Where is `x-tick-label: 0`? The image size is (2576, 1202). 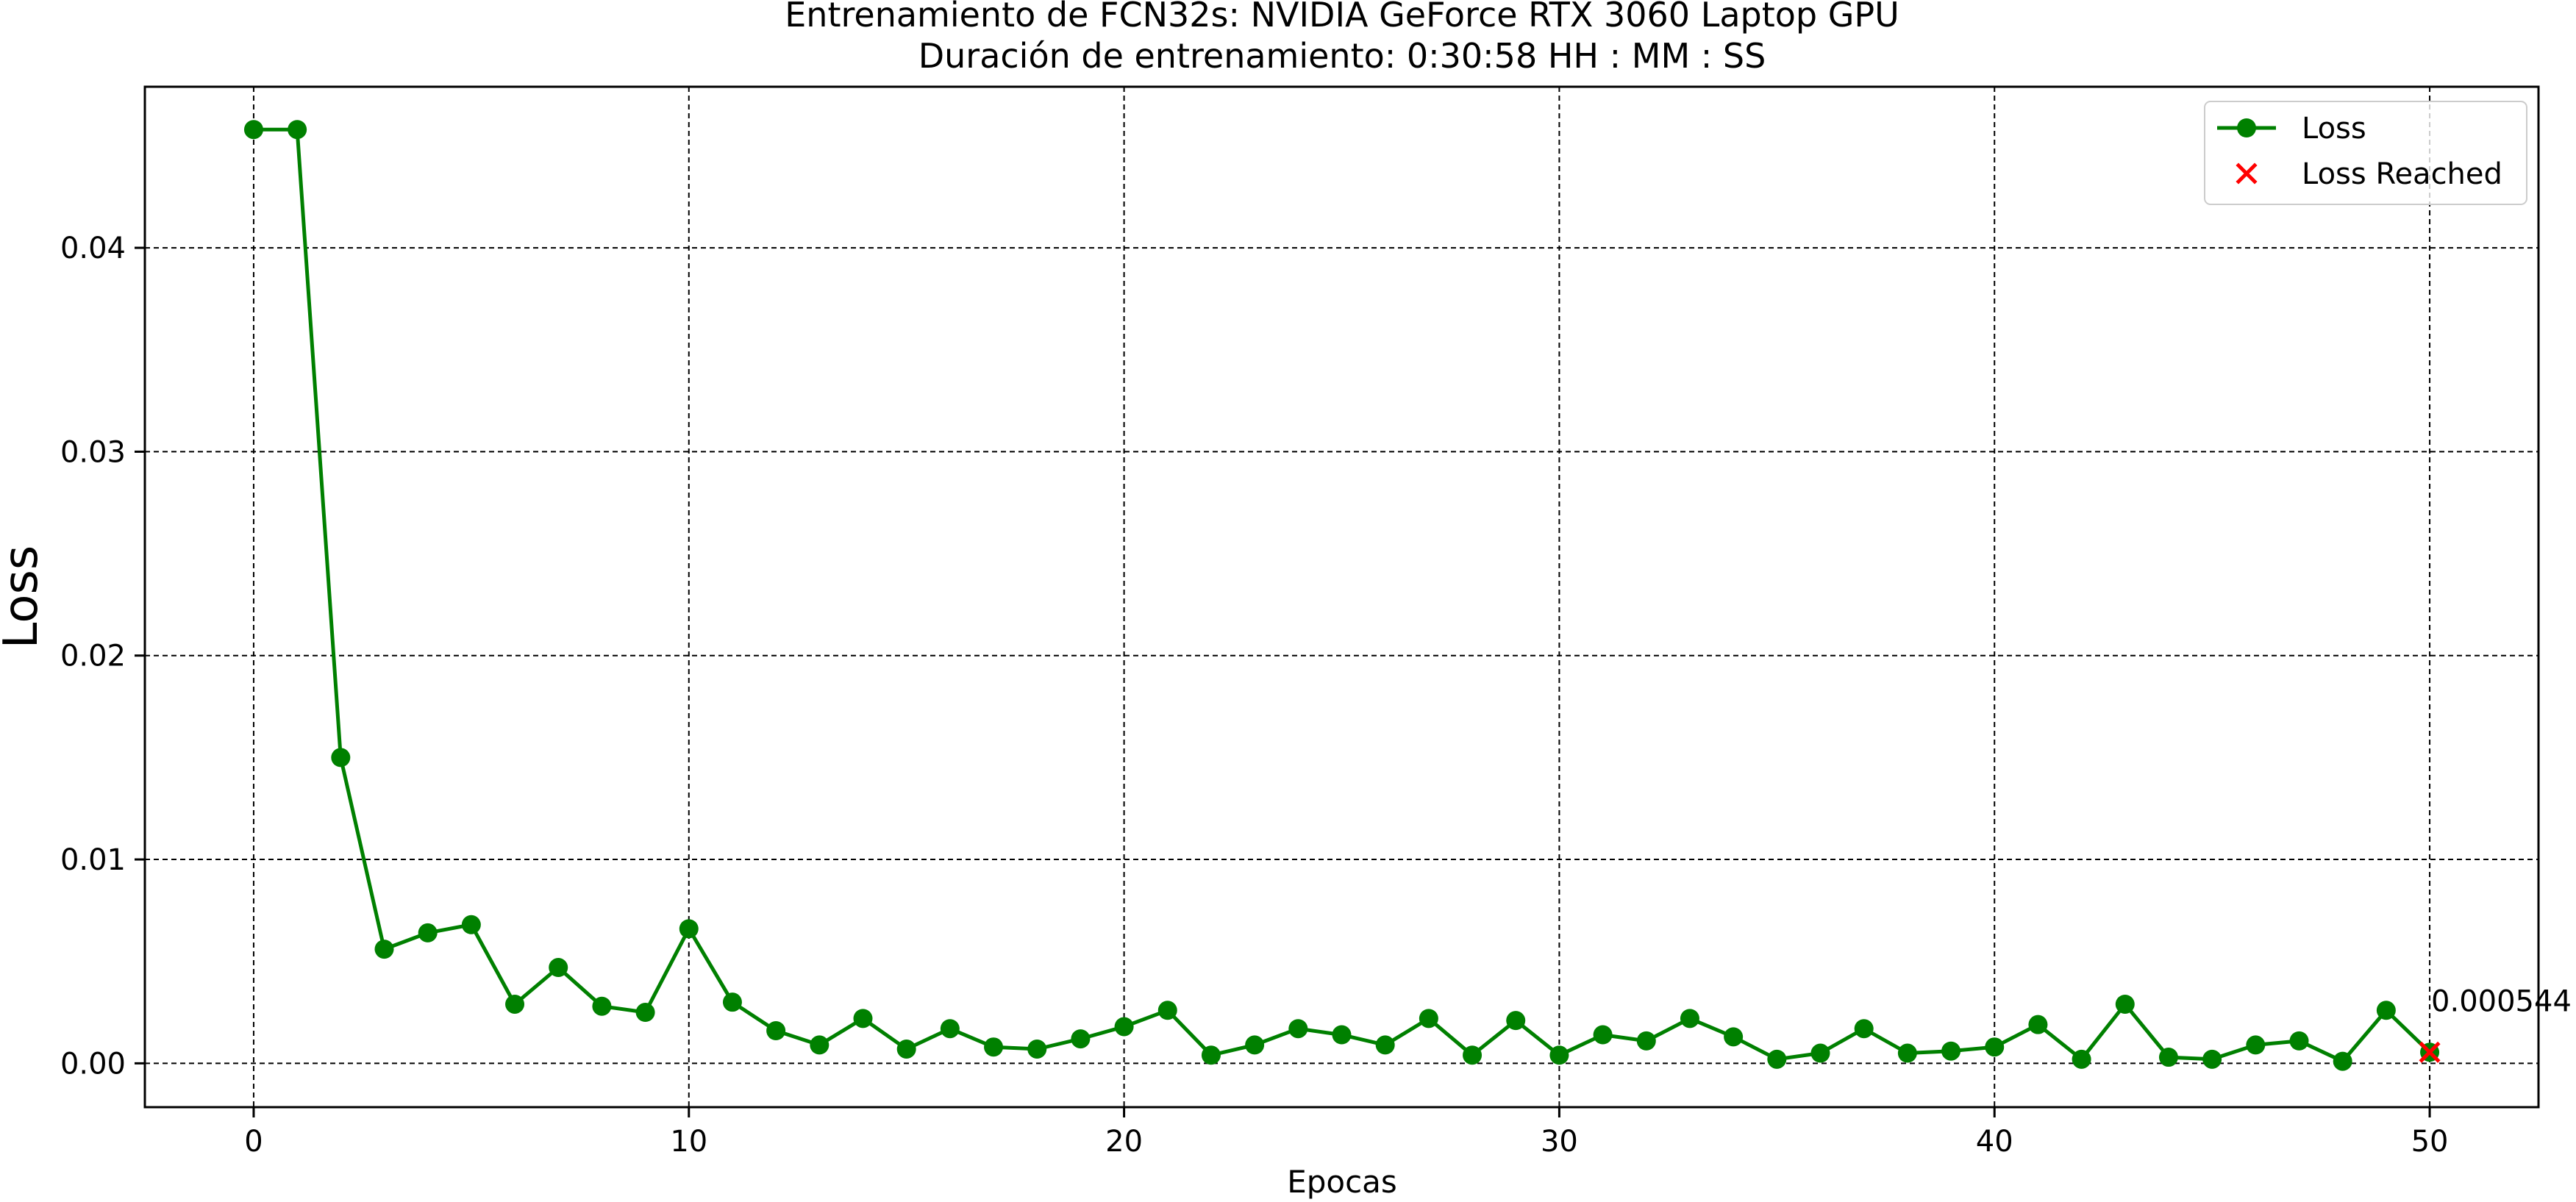
x-tick-label: 0 is located at coordinates (254, 1142).